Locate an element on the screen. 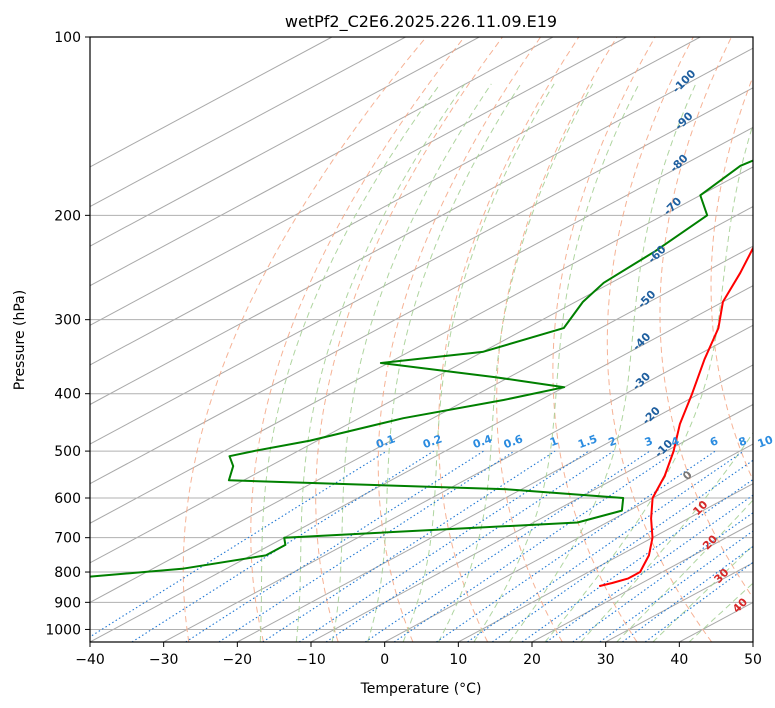  x-tick-label: 0 is located at coordinates (384, 660).